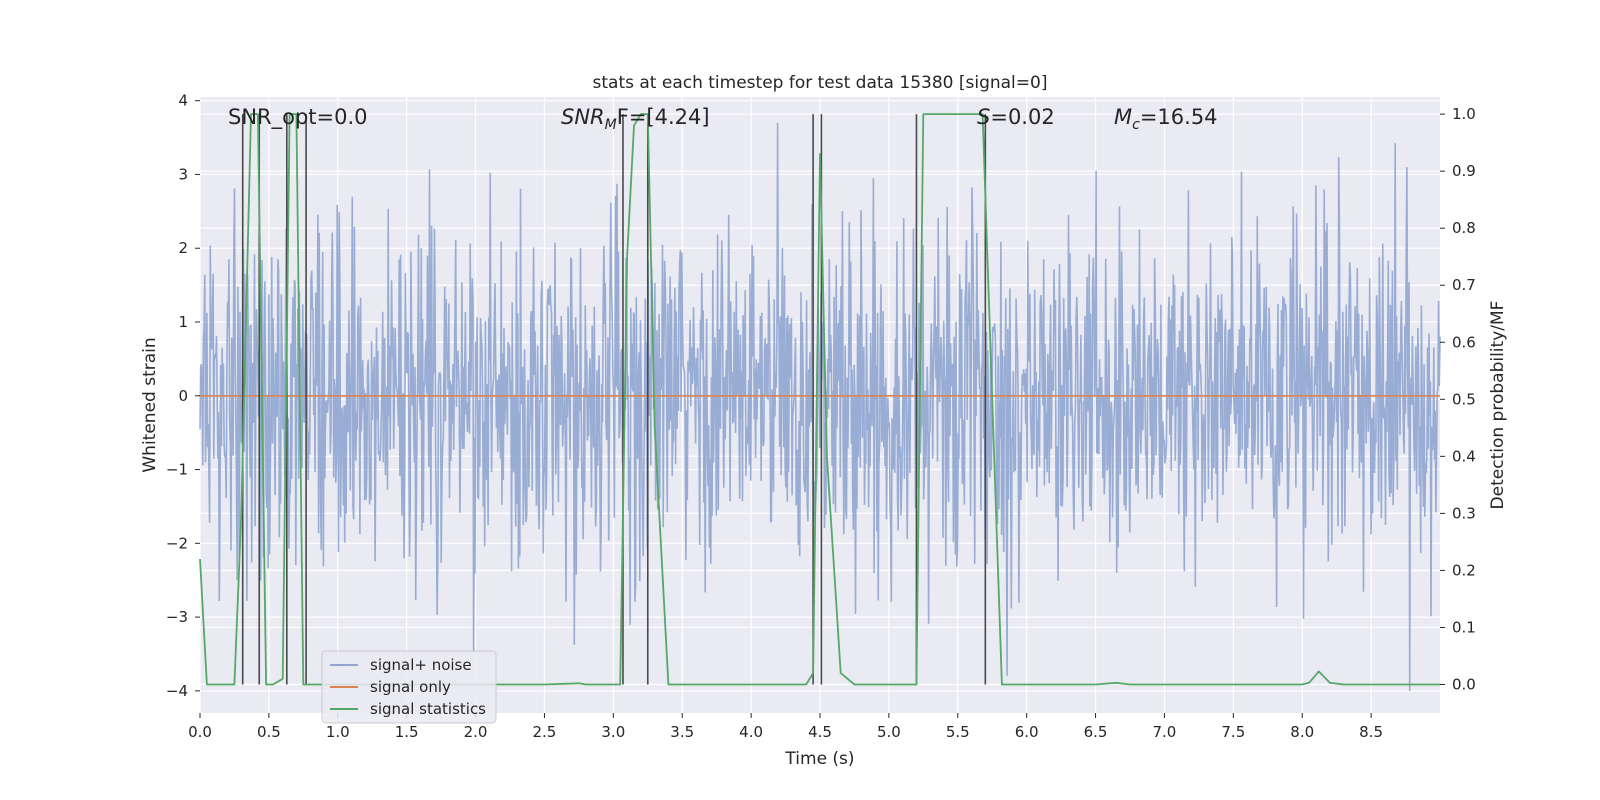 The image size is (1600, 800). What do you see at coordinates (958, 732) in the screenshot?
I see `x-tick-label: 5.5` at bounding box center [958, 732].